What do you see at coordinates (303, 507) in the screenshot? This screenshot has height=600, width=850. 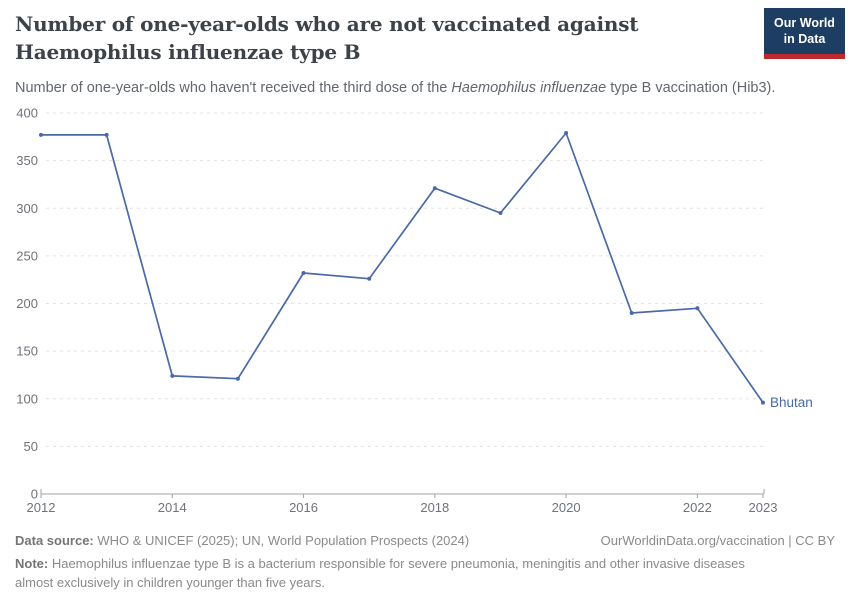 I see `x-axis-tick-label: 2016` at bounding box center [303, 507].